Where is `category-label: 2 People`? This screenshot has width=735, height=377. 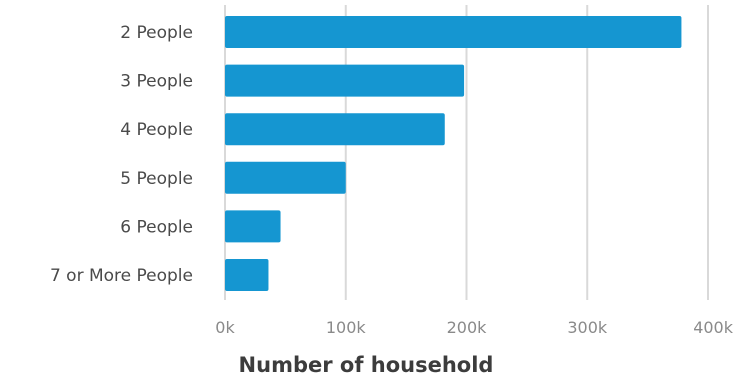 category-label: 2 People is located at coordinates (156, 33).